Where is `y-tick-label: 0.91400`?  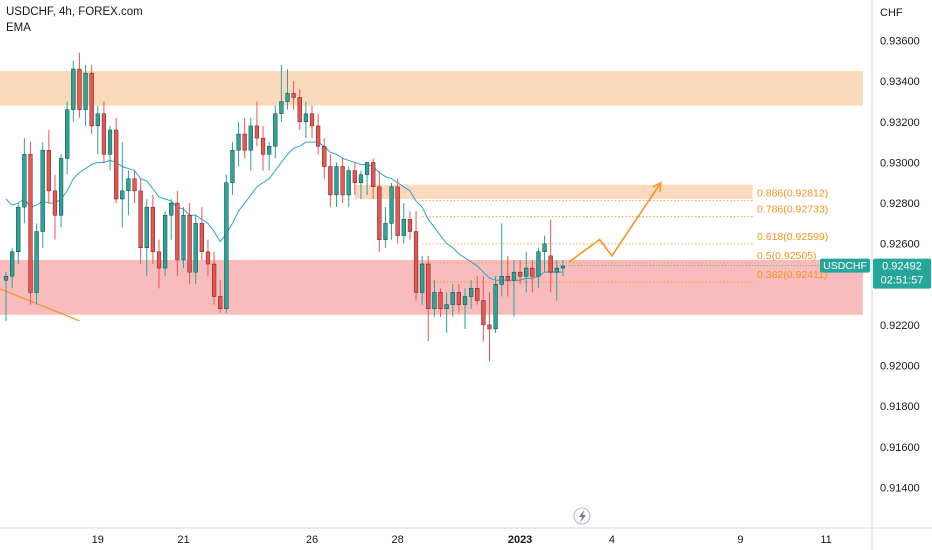 y-tick-label: 0.91400 is located at coordinates (900, 488).